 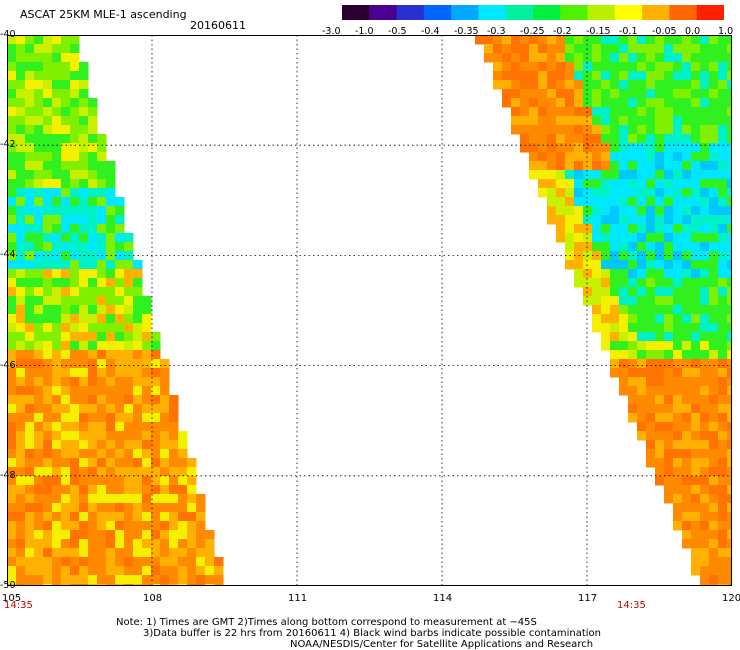 I want to click on swath-time-east: 14:35, so click(x=631, y=605).